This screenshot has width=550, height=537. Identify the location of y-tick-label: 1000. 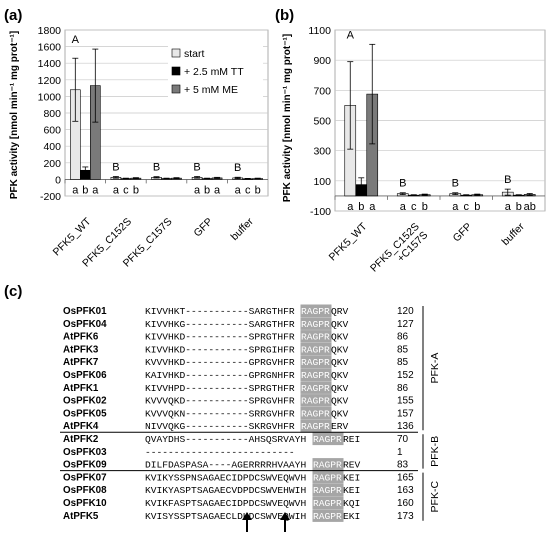
(50, 97).